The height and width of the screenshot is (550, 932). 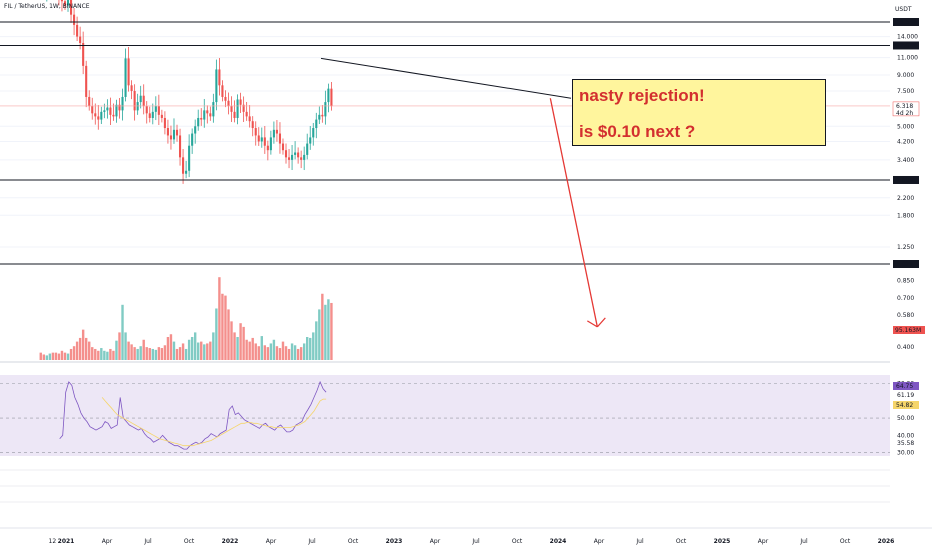 What do you see at coordinates (906, 405) in the screenshot?
I see `rsi-extra-box` at bounding box center [906, 405].